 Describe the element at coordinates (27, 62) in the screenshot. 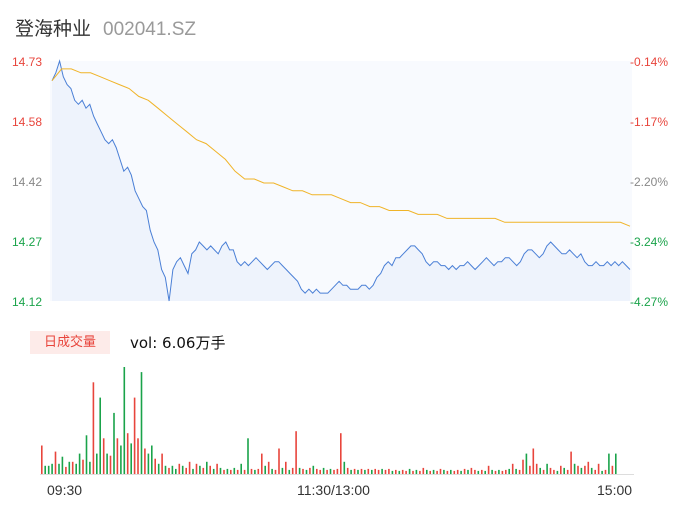

I see `price-tick-0: 14.73` at that location.